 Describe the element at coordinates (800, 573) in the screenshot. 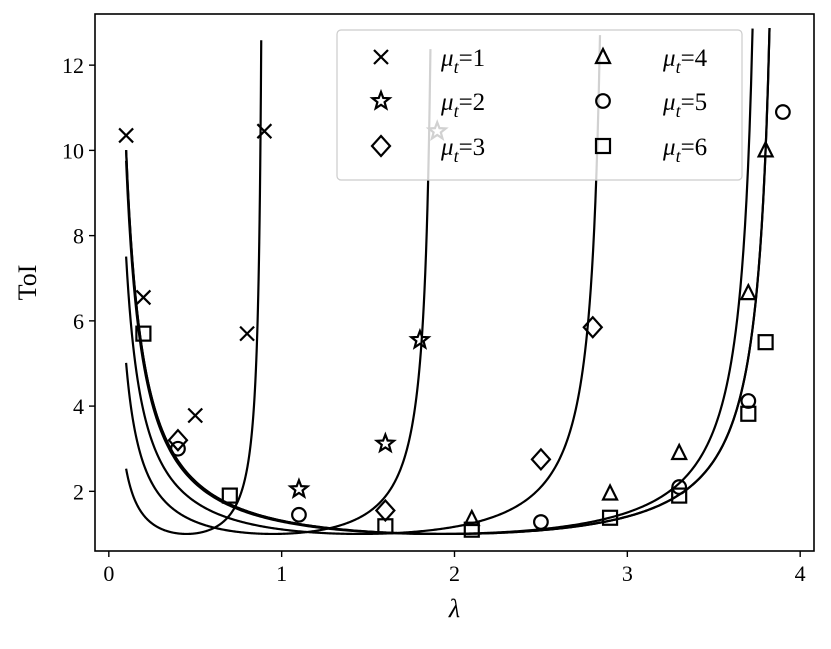

I see `x-tick-label: 4` at that location.